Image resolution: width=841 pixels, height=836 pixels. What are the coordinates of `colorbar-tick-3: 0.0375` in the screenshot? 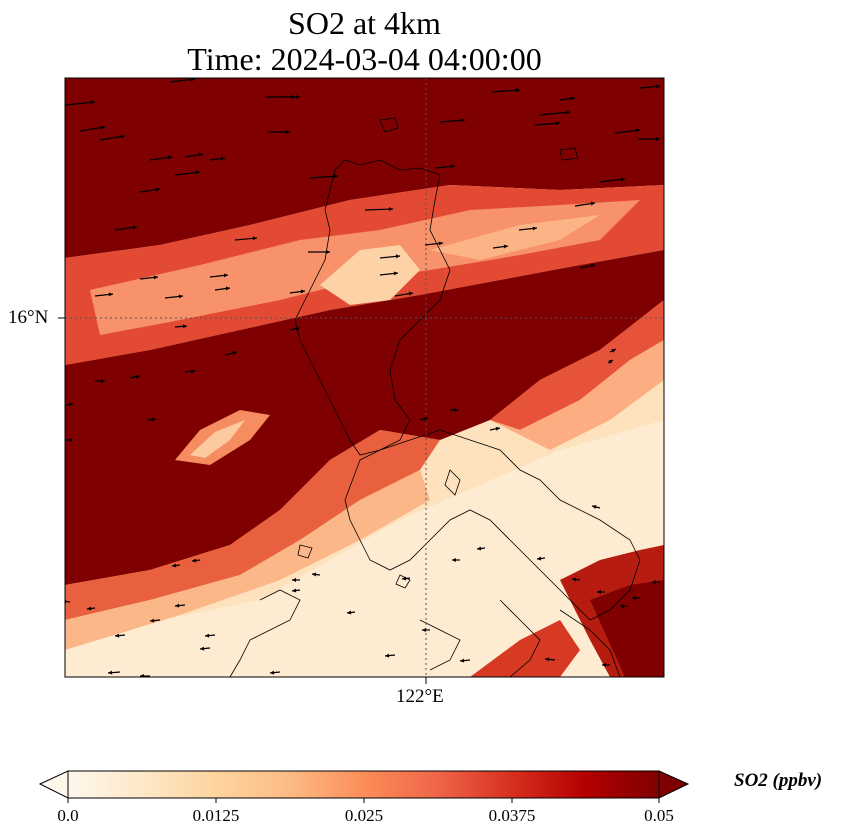 It's located at (512, 815).